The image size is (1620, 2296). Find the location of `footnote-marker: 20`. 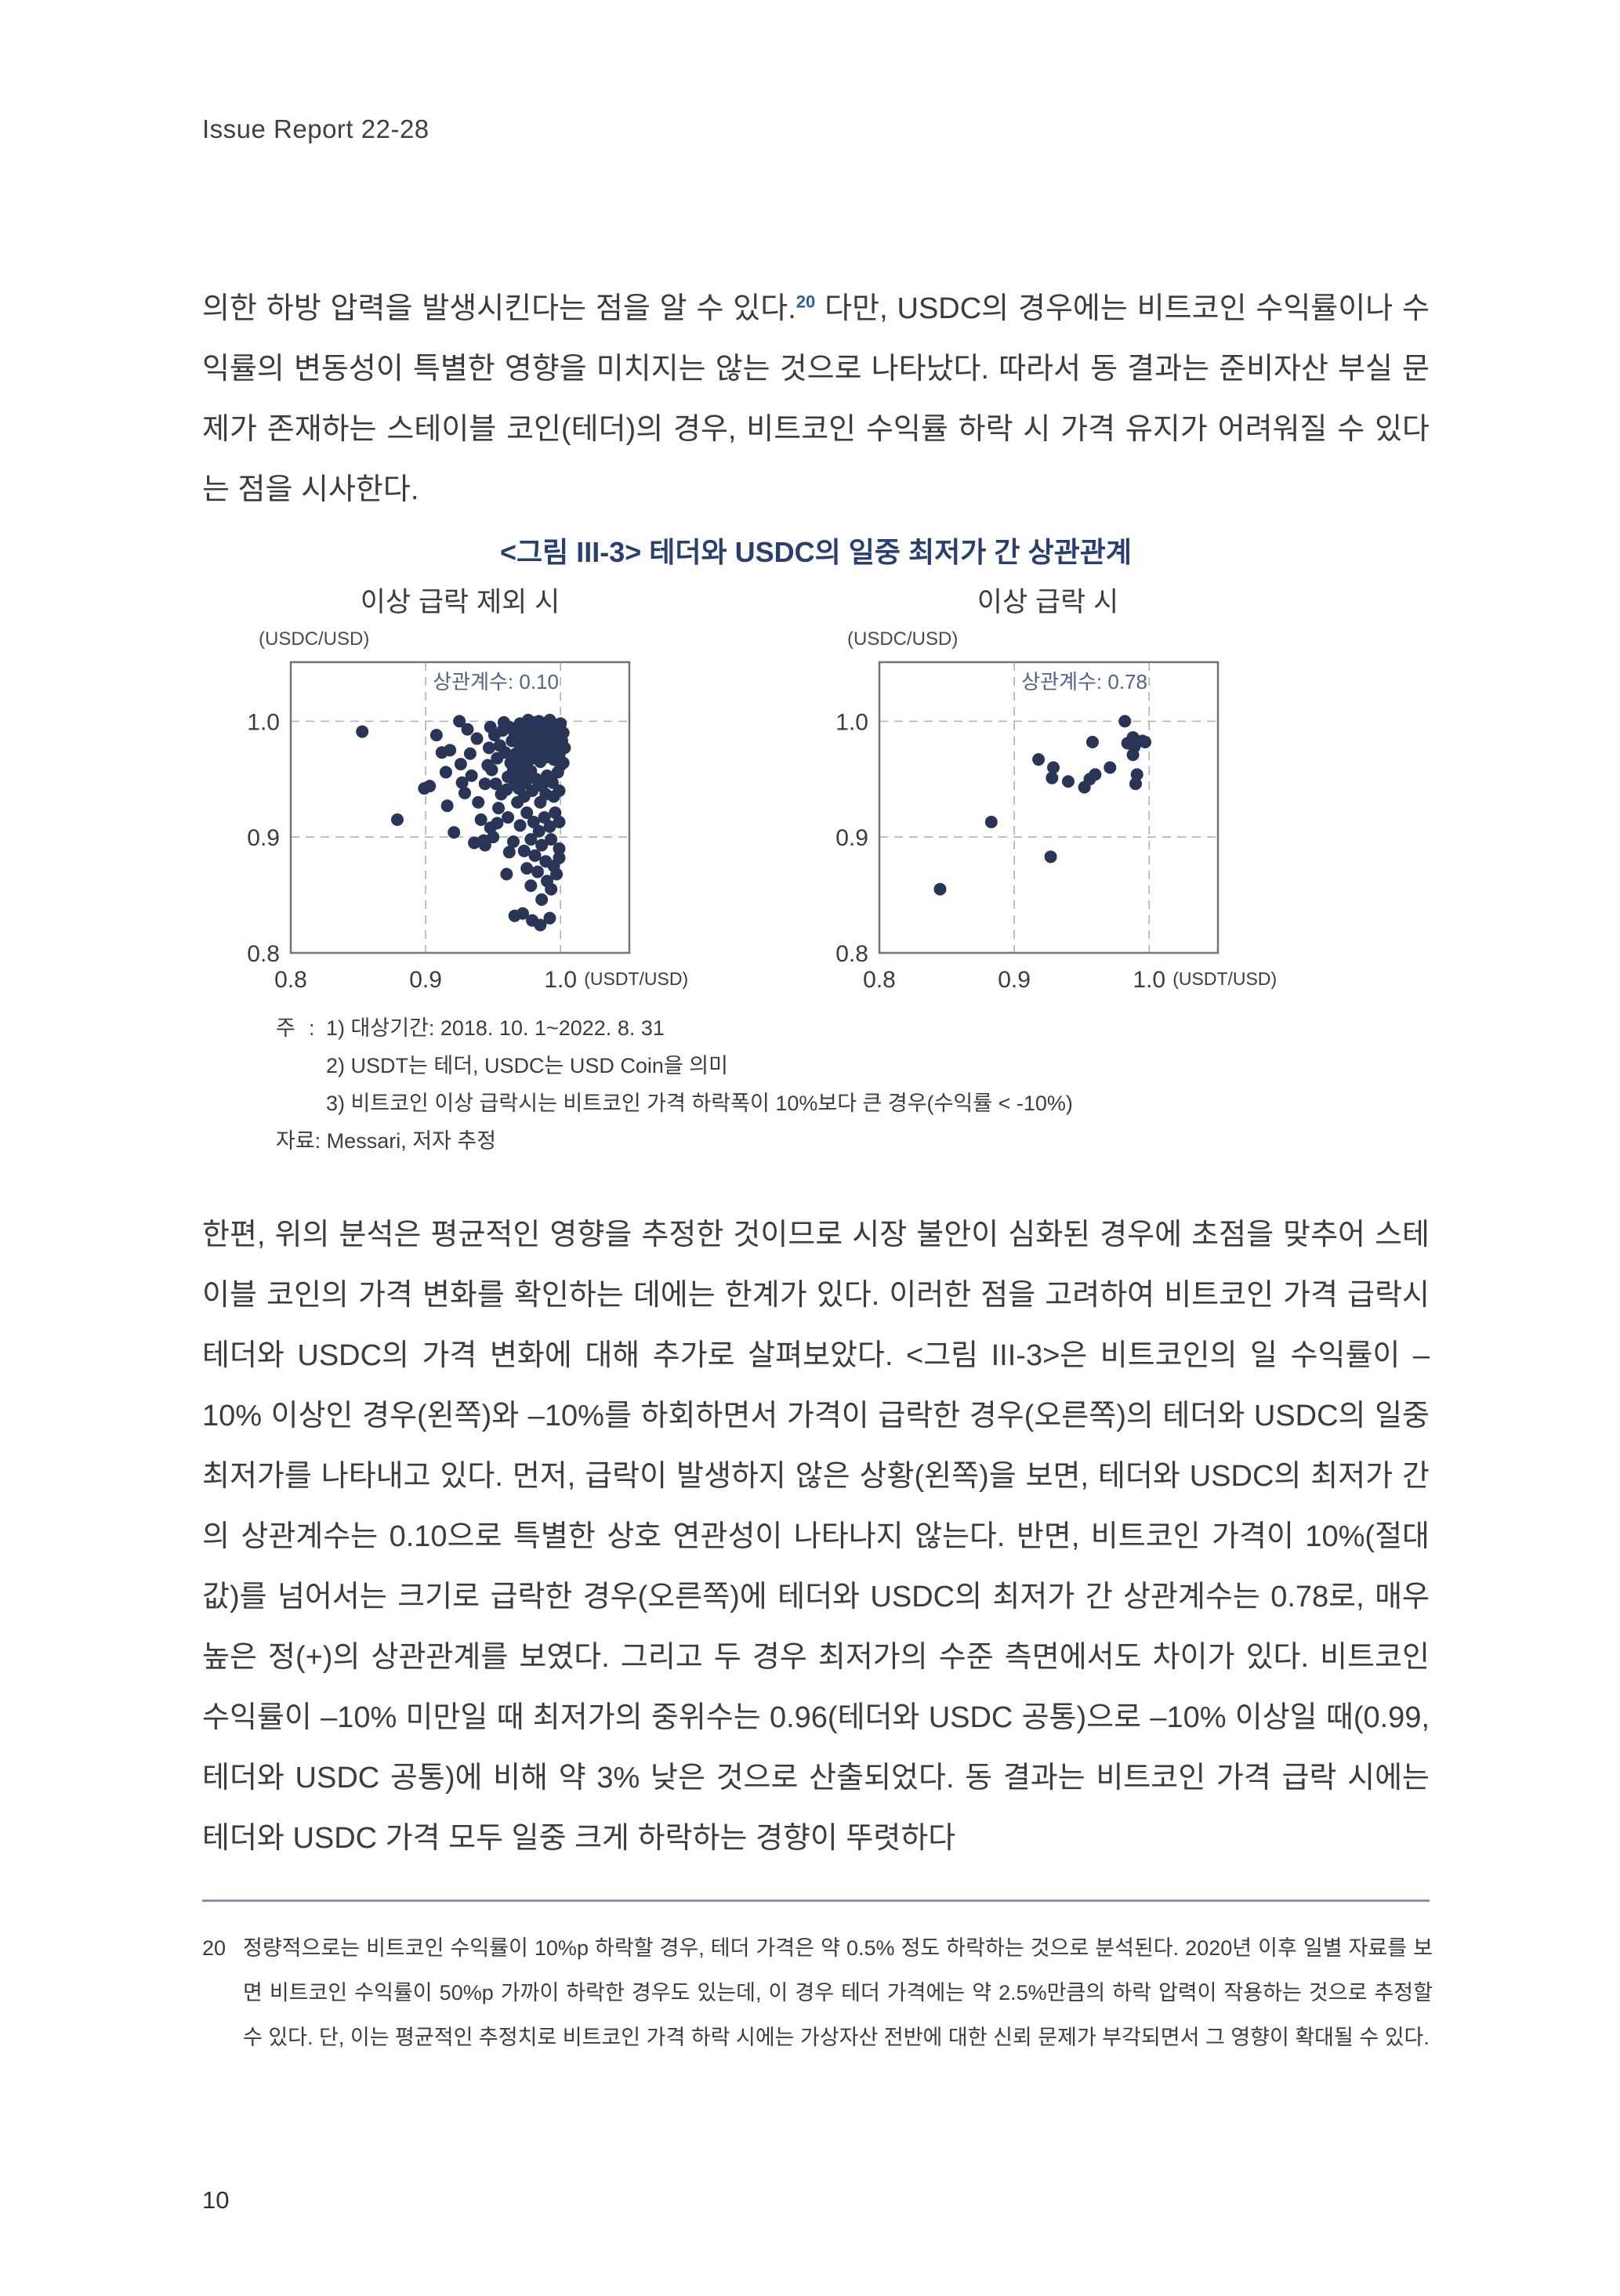

footnote-marker: 20 is located at coordinates (215, 1948).